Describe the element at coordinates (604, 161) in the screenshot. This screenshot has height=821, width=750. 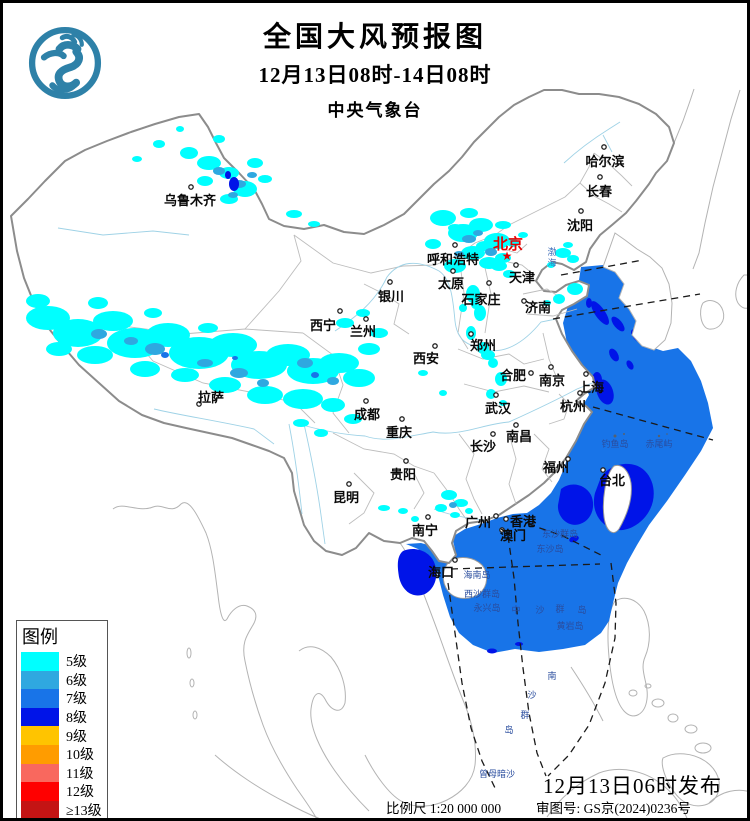
I see `city-label: 哈尔滨` at that location.